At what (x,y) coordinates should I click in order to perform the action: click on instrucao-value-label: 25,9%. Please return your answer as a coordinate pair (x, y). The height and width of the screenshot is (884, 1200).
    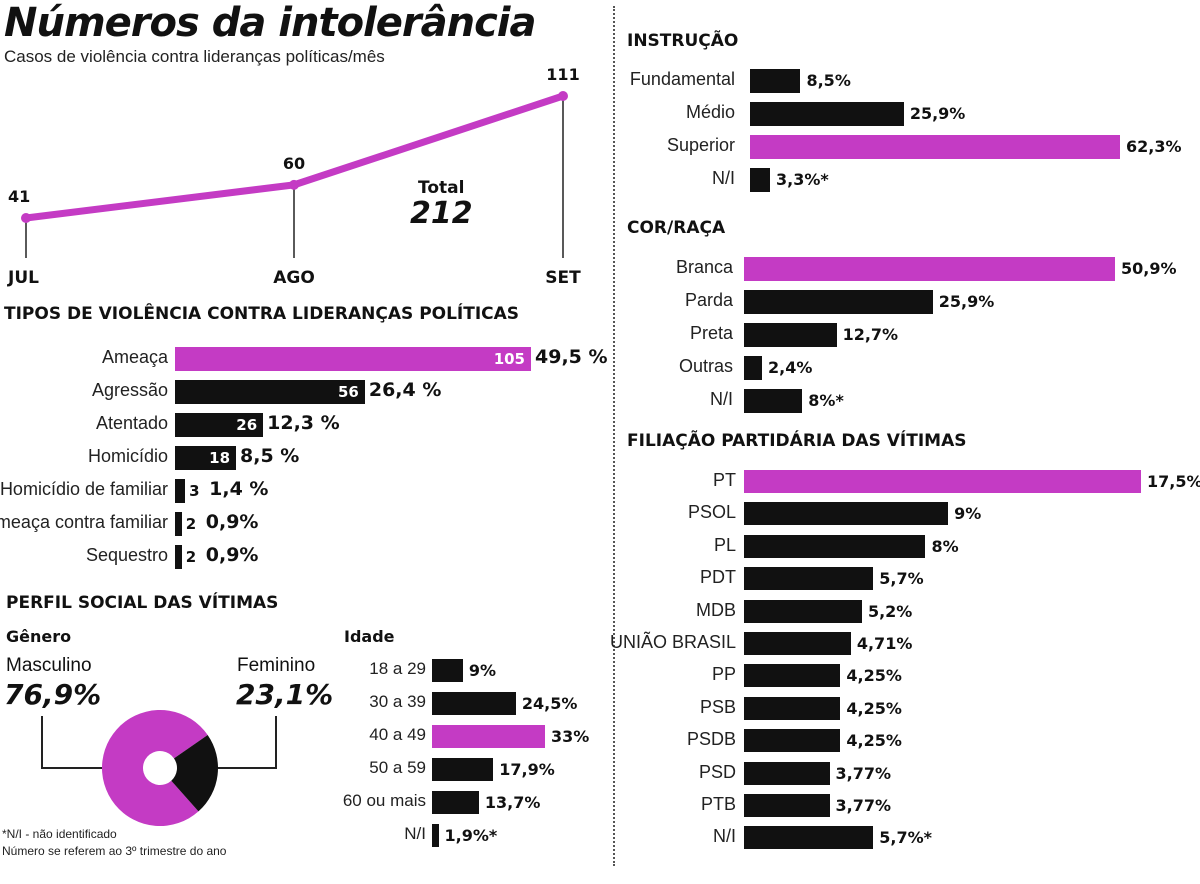
    Looking at the image, I should click on (937, 113).